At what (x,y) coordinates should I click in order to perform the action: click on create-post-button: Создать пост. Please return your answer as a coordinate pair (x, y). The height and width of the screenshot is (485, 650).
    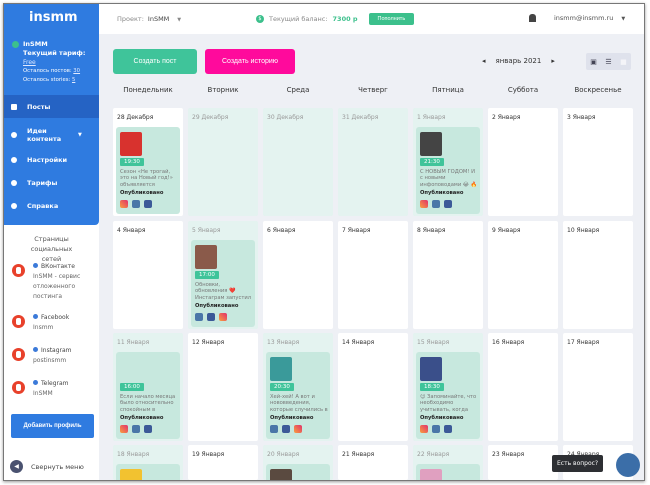
    Looking at the image, I should click on (155, 61).